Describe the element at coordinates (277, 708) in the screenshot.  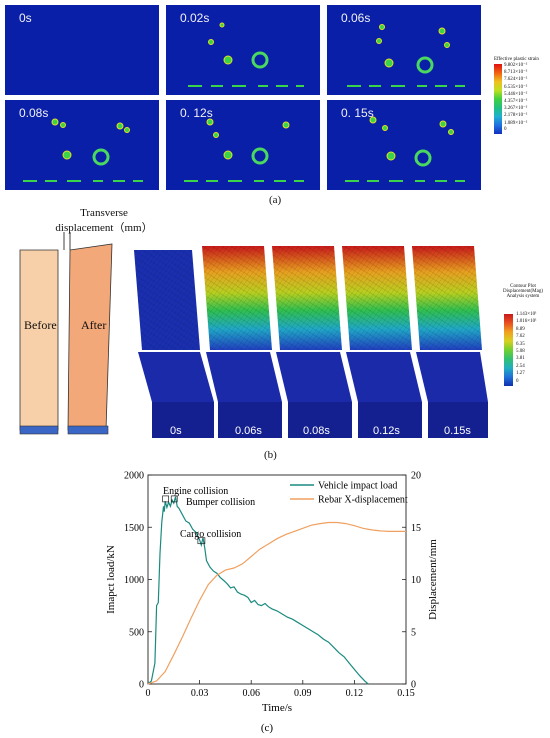
I see `x-axis-label: Time/s` at that location.